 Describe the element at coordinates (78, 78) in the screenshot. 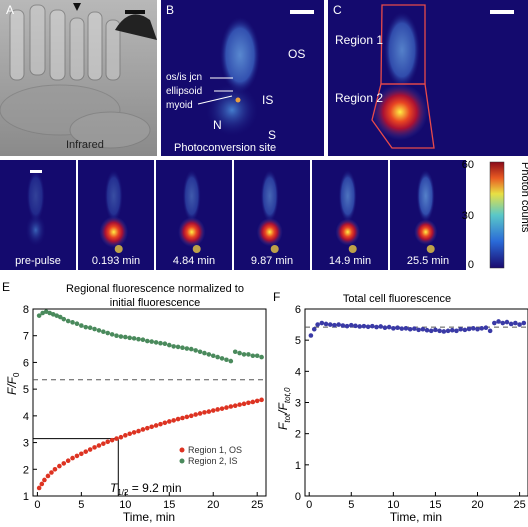

I see `panel-a: A Infrared` at that location.